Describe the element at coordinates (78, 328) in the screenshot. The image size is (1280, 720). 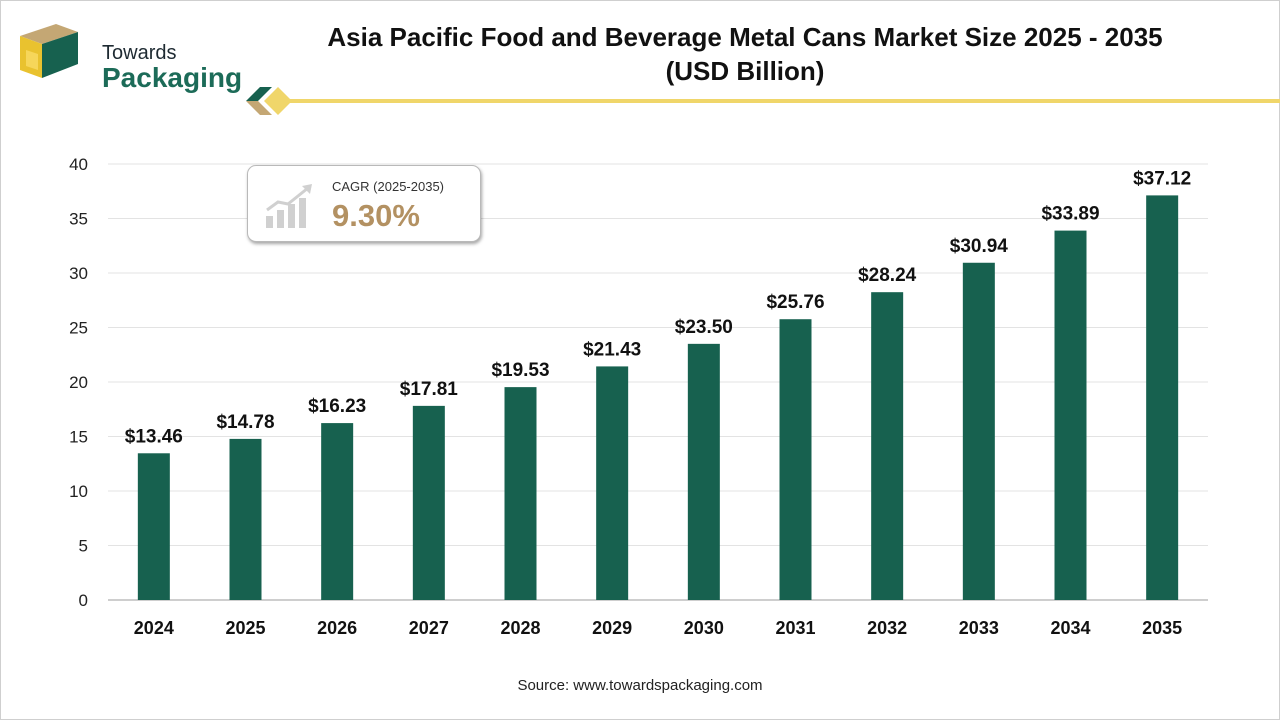
I see `y-tick-label: 25` at that location.